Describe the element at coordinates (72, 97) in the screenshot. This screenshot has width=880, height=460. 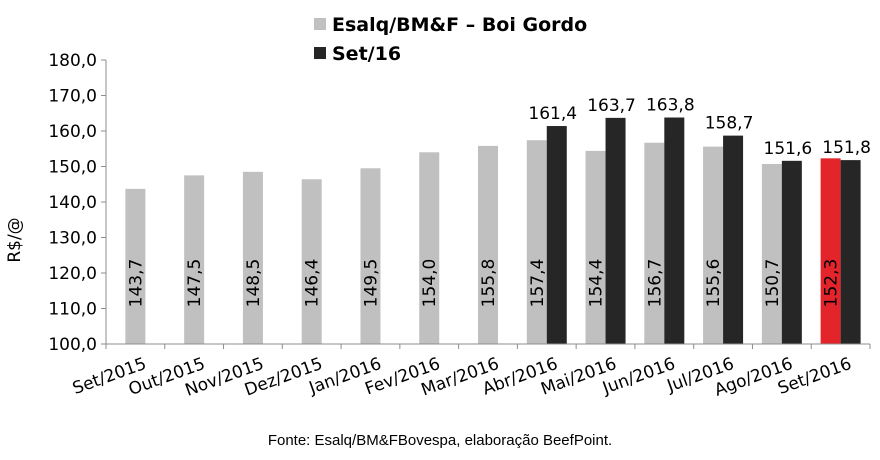
I see `y-tick-label: 170,0` at that location.